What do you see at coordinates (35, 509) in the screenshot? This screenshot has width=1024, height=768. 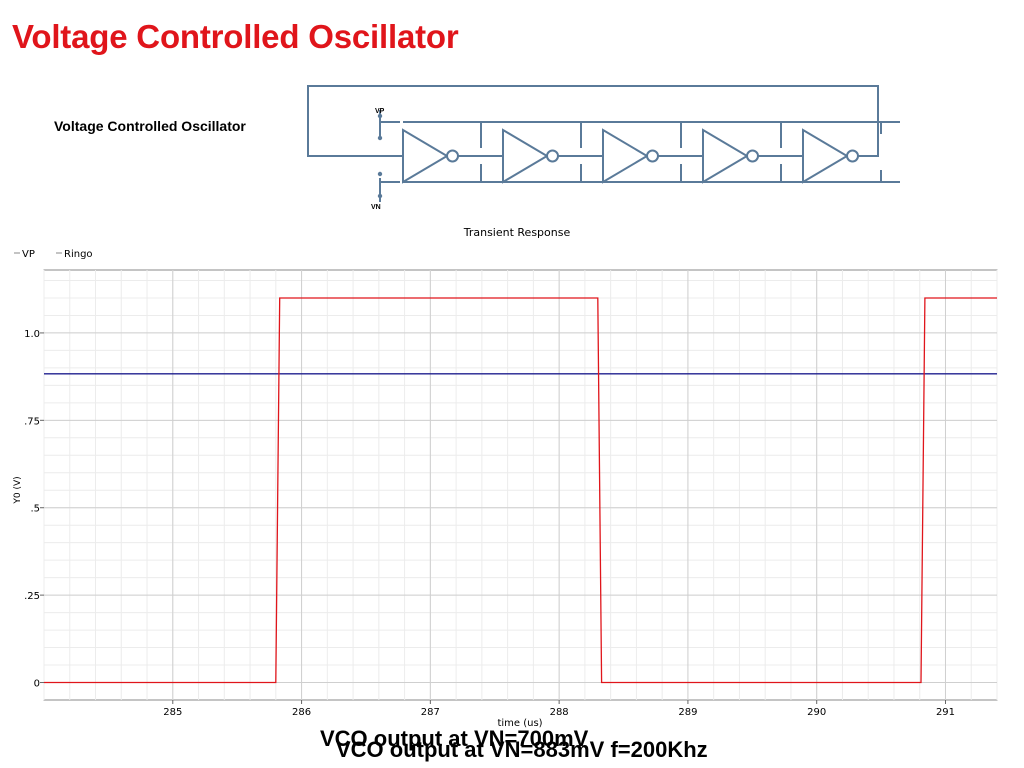 I see `y-tick-label: .5` at bounding box center [35, 509].